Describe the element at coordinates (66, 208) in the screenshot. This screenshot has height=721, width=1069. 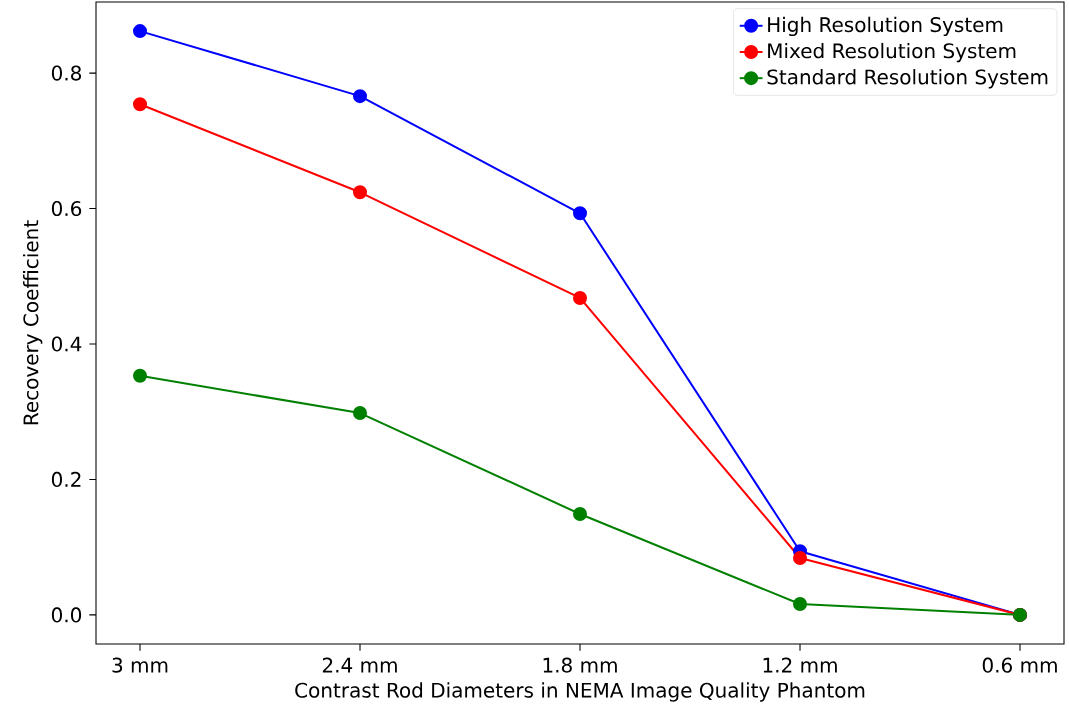
I see `y-tick-label: 0.6` at that location.